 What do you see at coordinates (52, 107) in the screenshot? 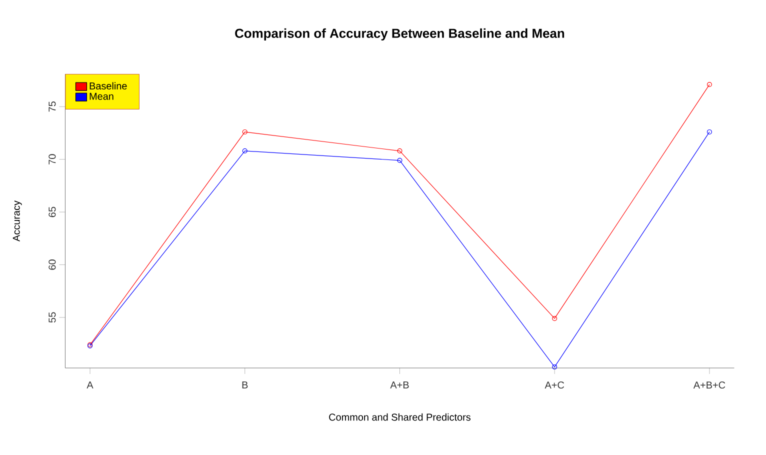
I see `y-tick-label: 75` at bounding box center [52, 107].